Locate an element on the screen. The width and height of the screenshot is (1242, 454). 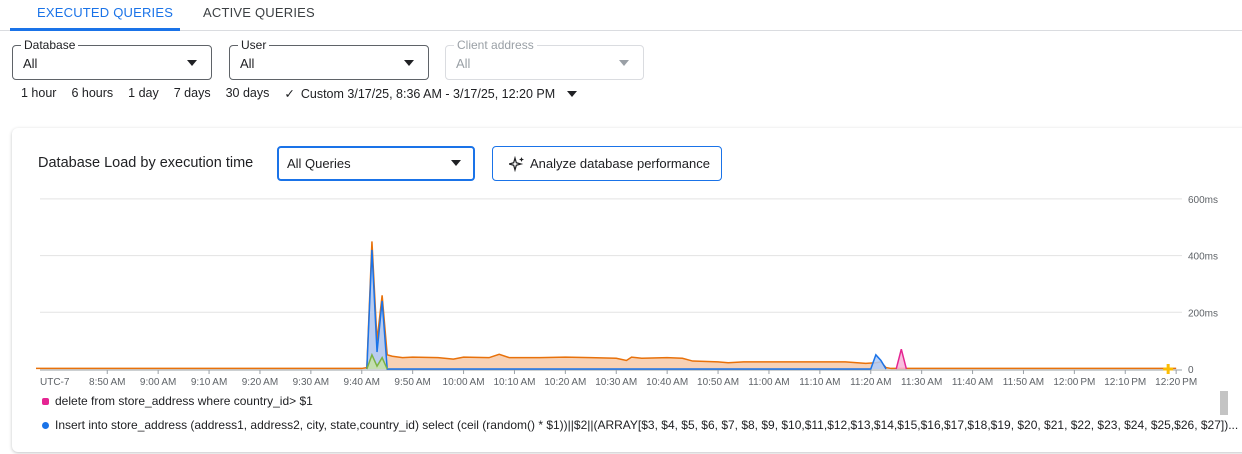
timezone-label: UTC-7 is located at coordinates (55, 382).